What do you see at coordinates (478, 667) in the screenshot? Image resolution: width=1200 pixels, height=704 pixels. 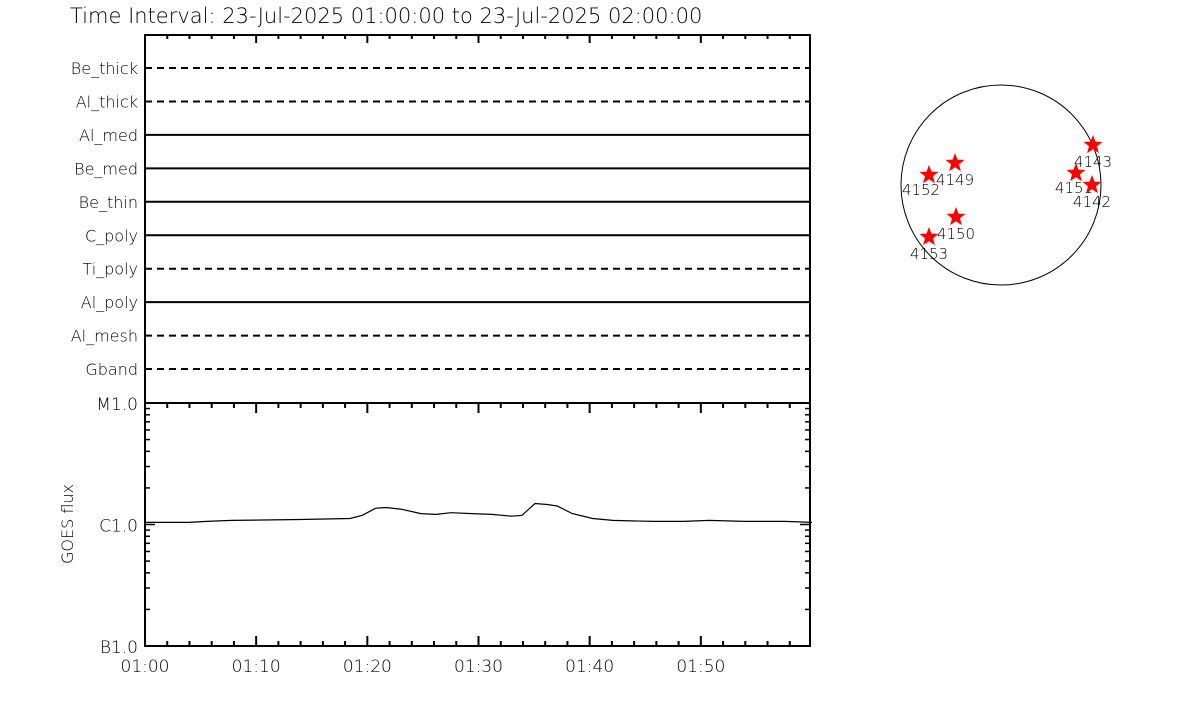 I see `x-tick-label: 01:30` at bounding box center [478, 667].